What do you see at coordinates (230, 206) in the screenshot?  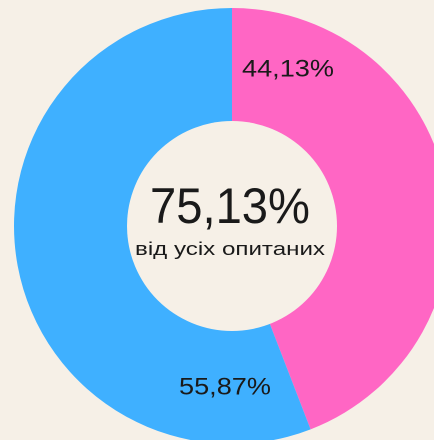 I see `center-label: 75,13%` at bounding box center [230, 206].